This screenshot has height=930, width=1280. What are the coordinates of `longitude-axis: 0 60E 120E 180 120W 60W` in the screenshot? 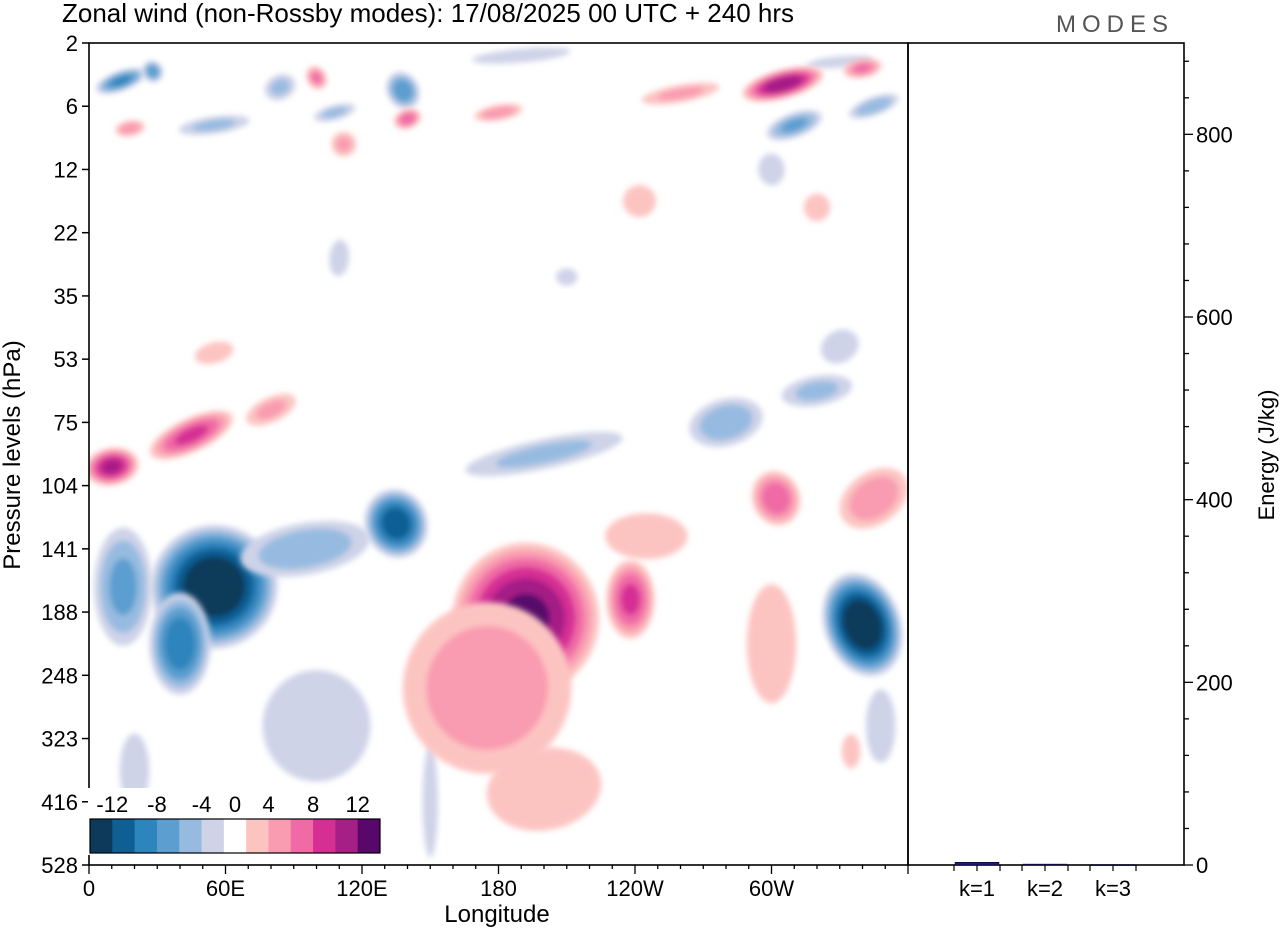 It's located at (496, 883).